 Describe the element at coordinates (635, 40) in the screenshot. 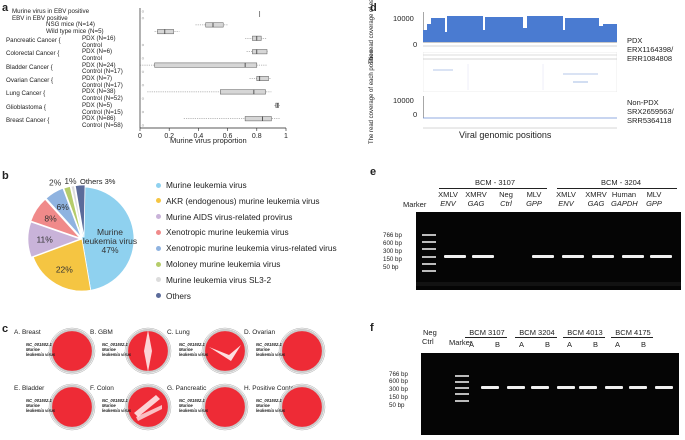

I see `panel-d-top-label-1: PDX` at that location.